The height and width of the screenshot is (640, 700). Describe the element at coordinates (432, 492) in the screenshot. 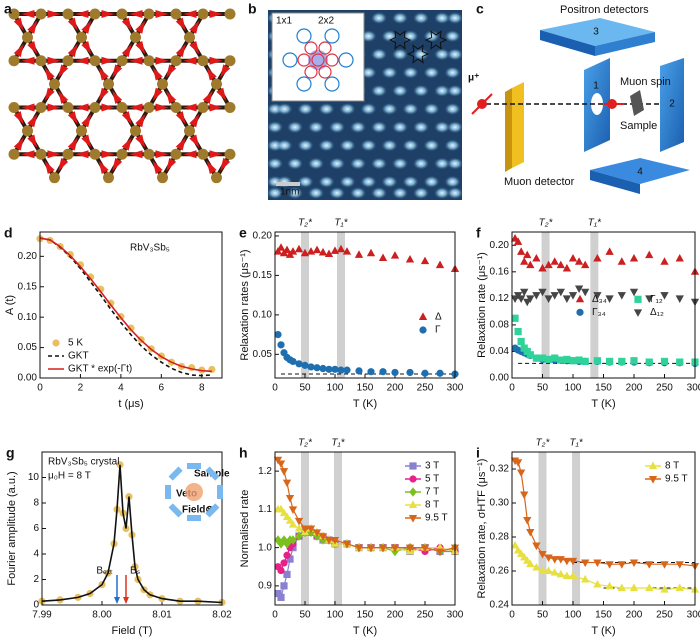

I see `legend-label: 7 T` at that location.